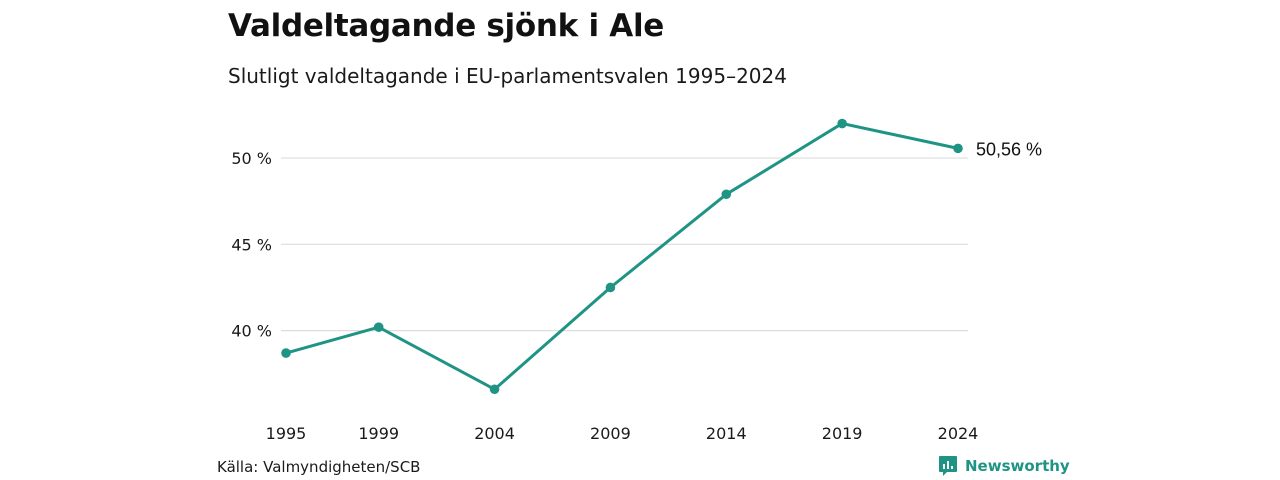 The height and width of the screenshot is (480, 1280). I want to click on y-tick-label: 50 %, so click(251, 158).